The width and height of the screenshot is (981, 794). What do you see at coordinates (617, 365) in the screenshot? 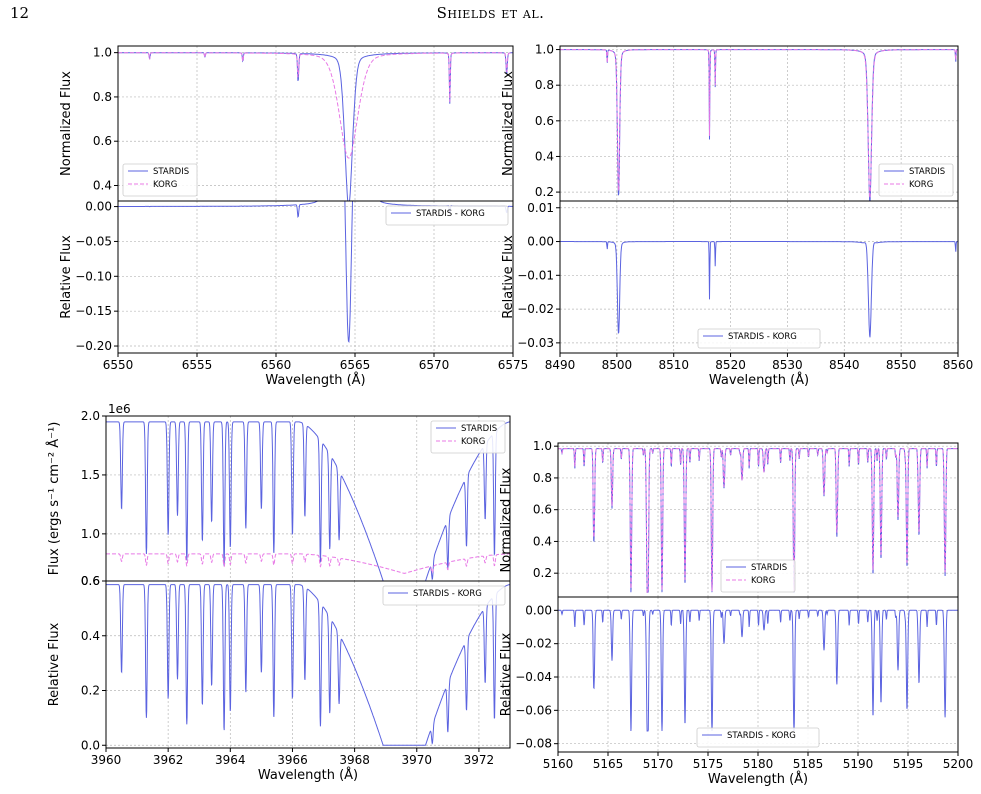
I see `x-tick-label: 8500` at bounding box center [617, 365].